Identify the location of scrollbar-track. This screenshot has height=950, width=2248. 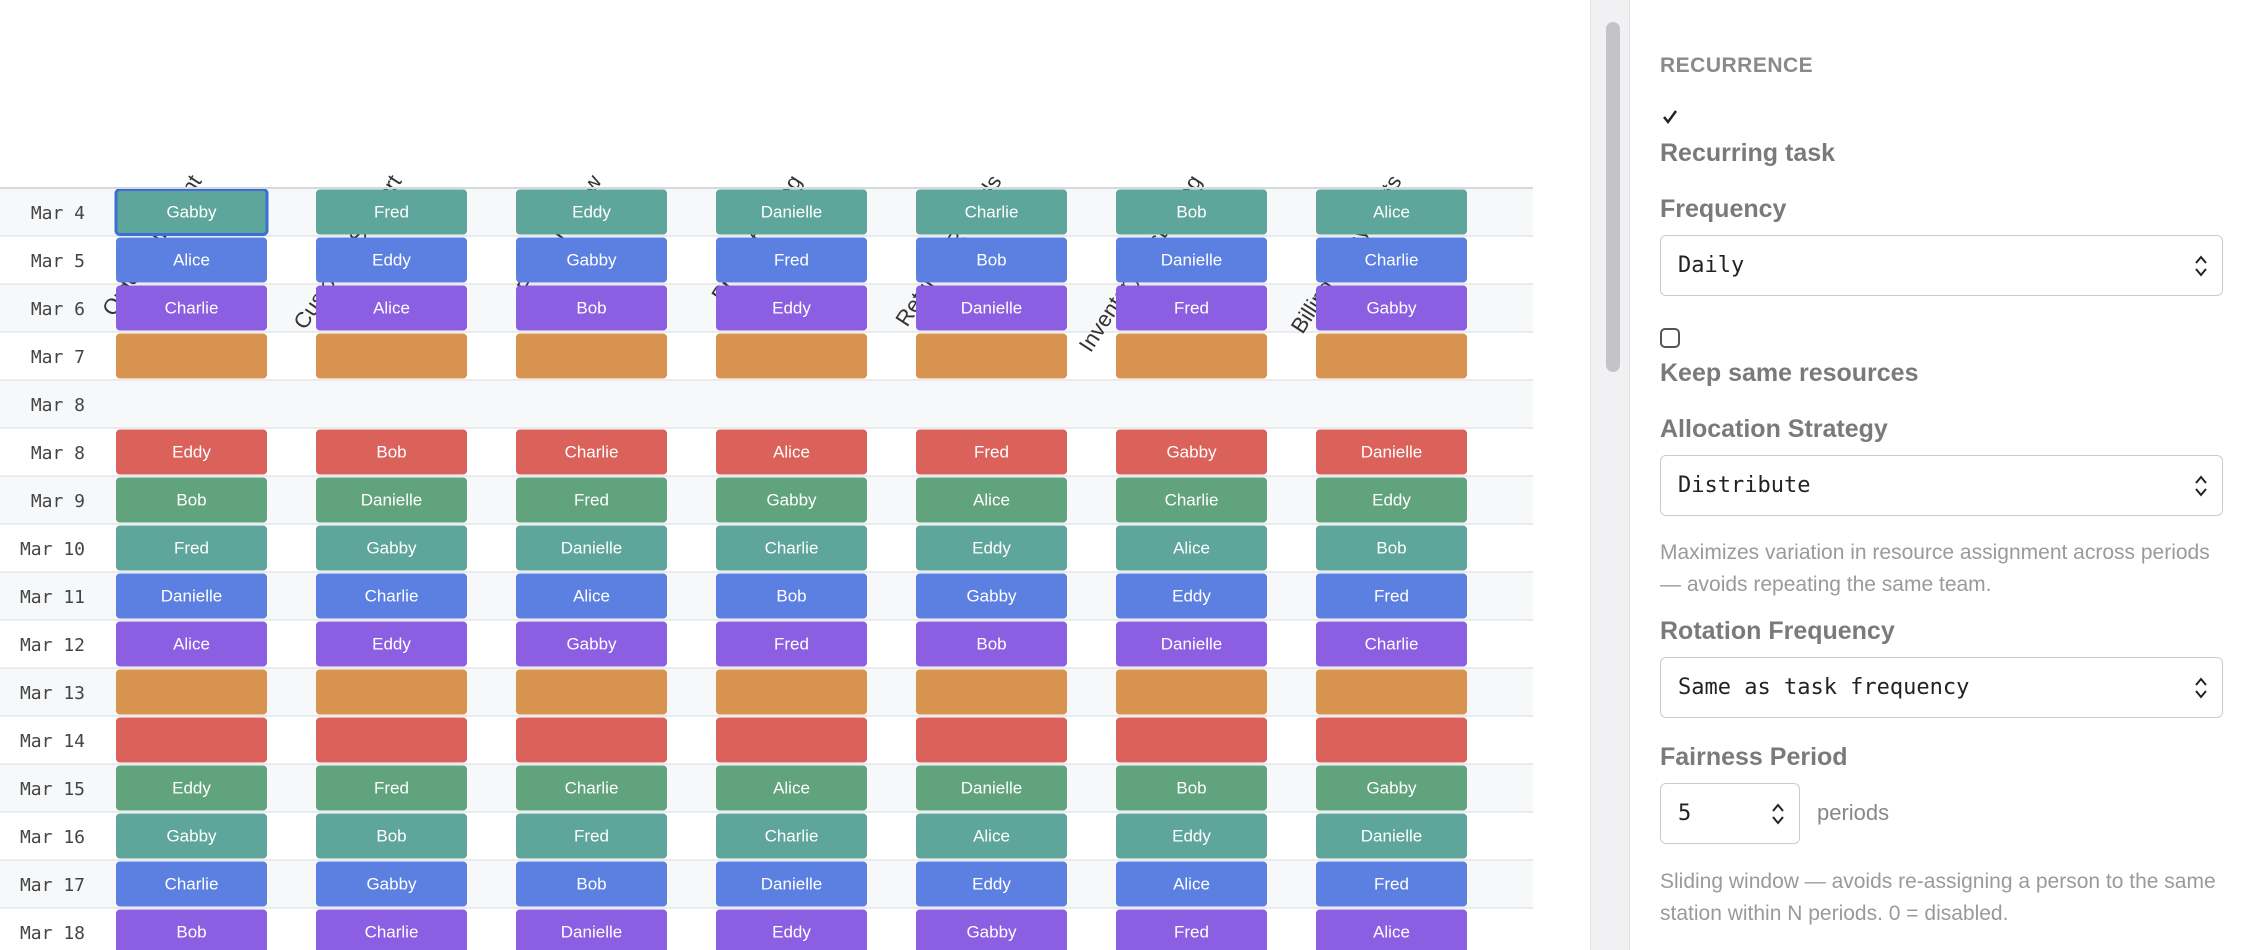
(1609, 475).